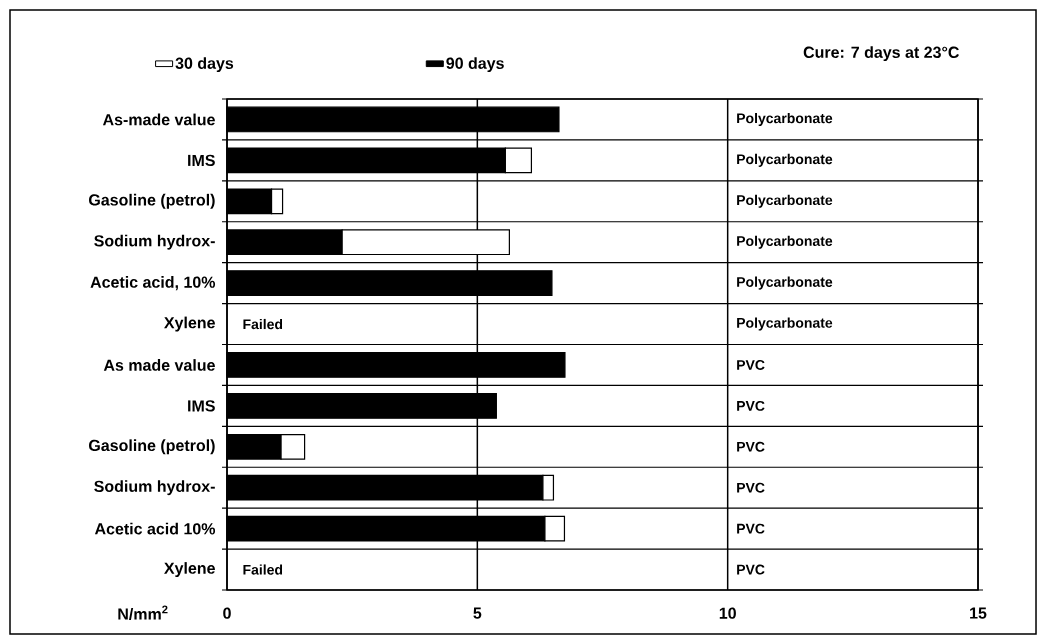 The image size is (1046, 644). I want to click on x-tick-label: 5, so click(477, 613).